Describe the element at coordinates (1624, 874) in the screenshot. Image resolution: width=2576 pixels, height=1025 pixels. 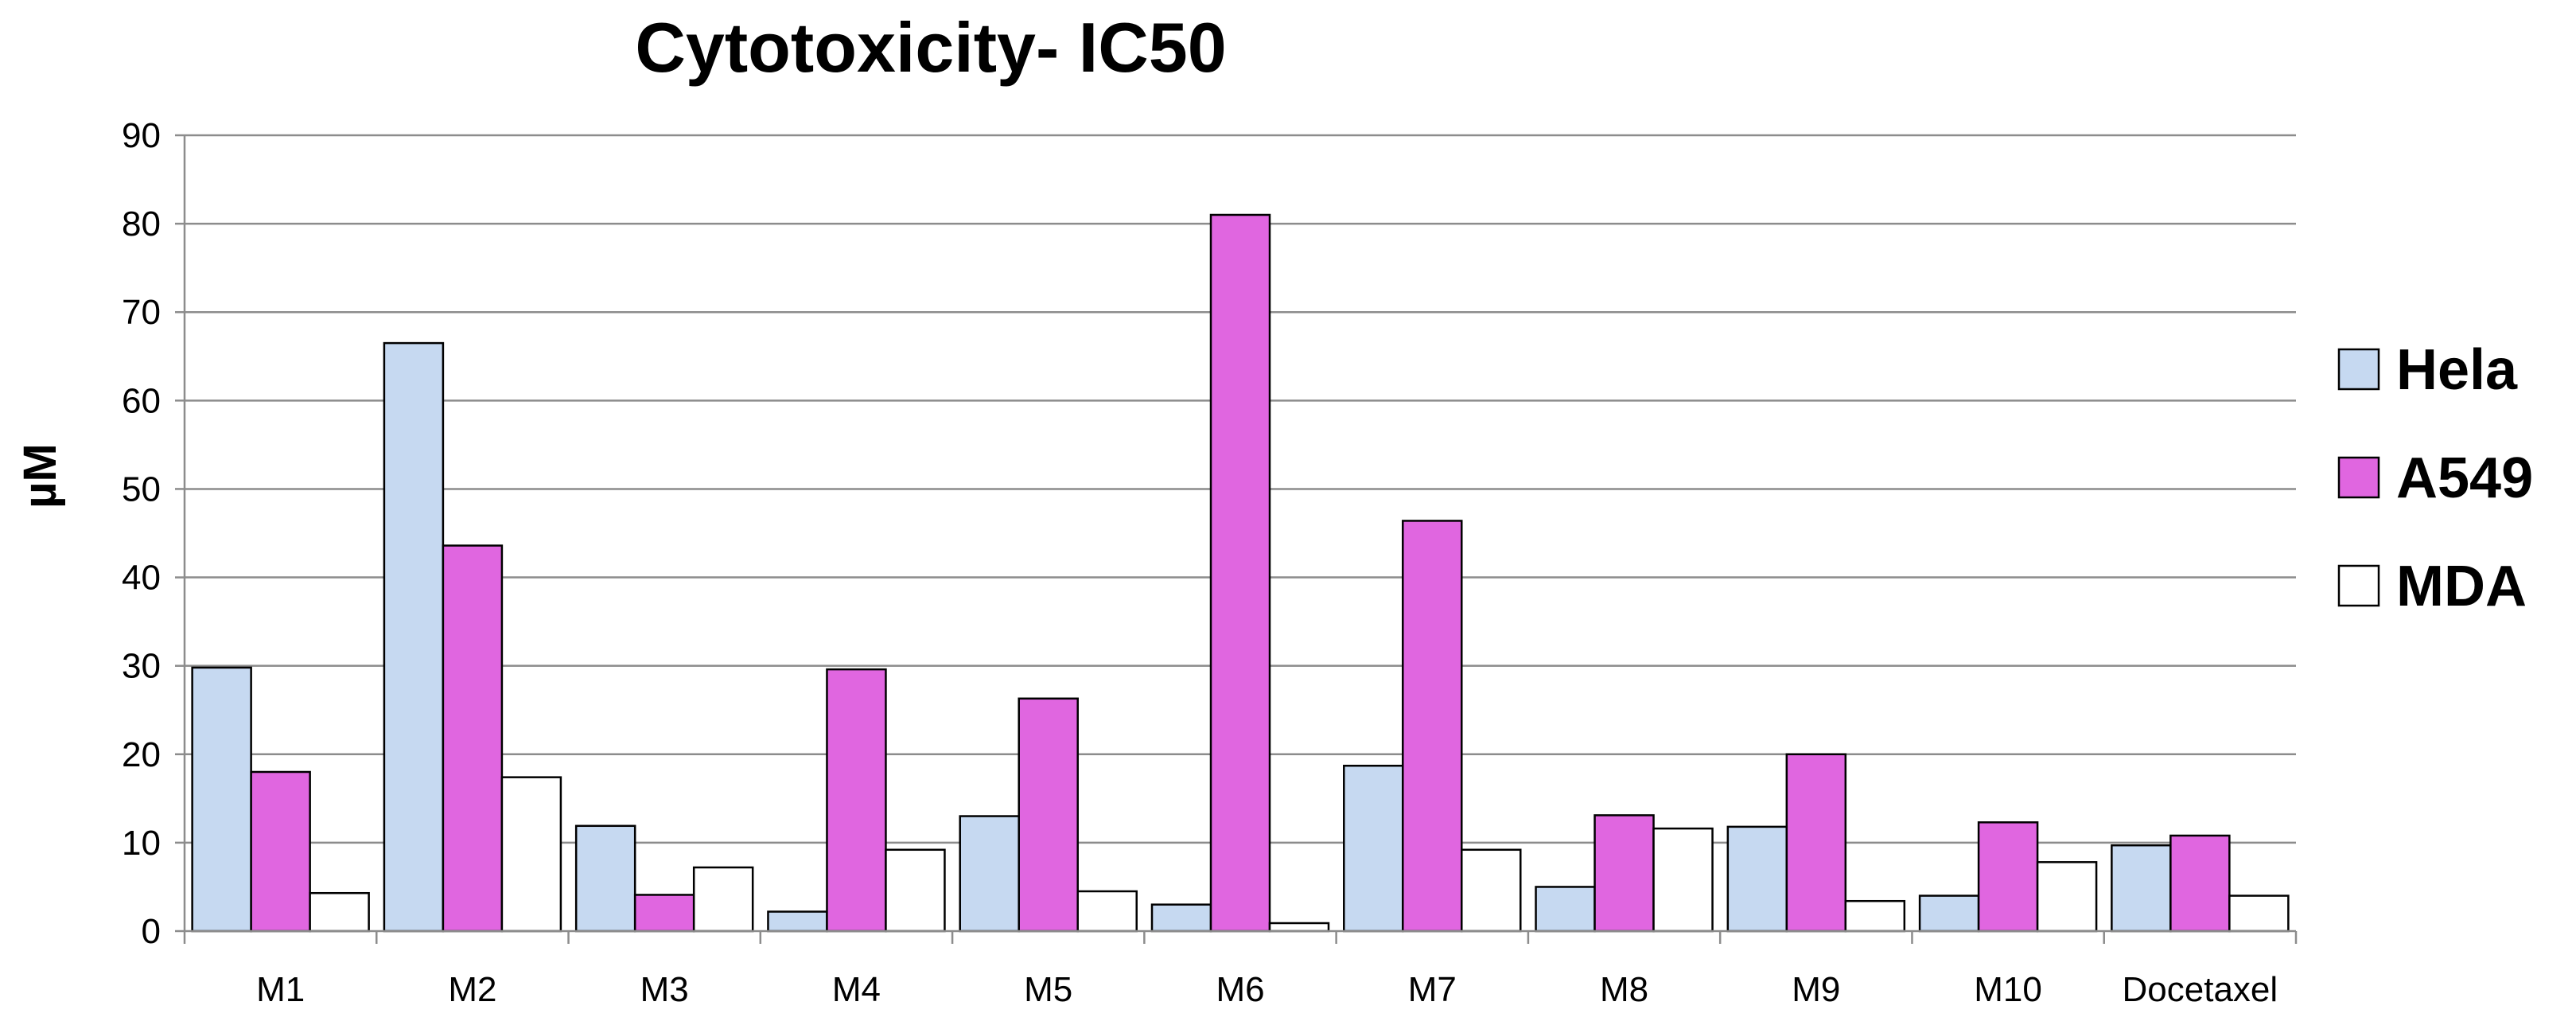
I see `bar-a549-m8` at that location.